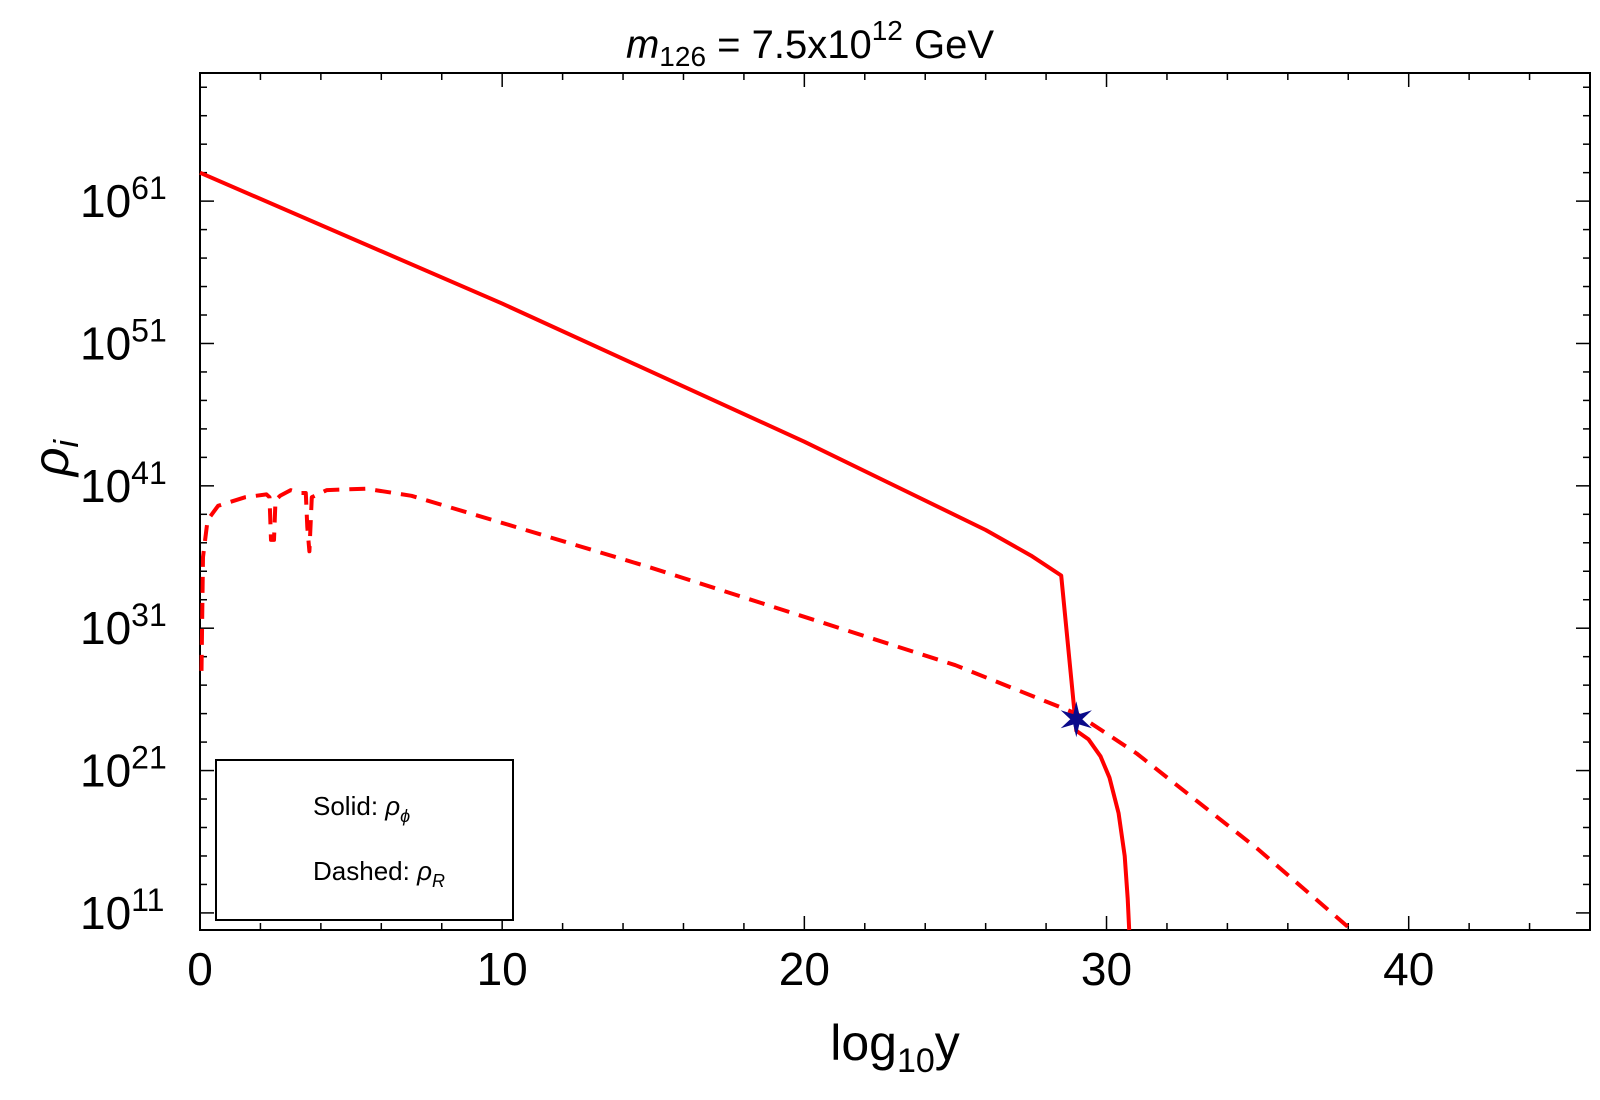 Image resolution: width=1600 pixels, height=1100 pixels. I want to click on y-tick-label: 1041, so click(123, 483).